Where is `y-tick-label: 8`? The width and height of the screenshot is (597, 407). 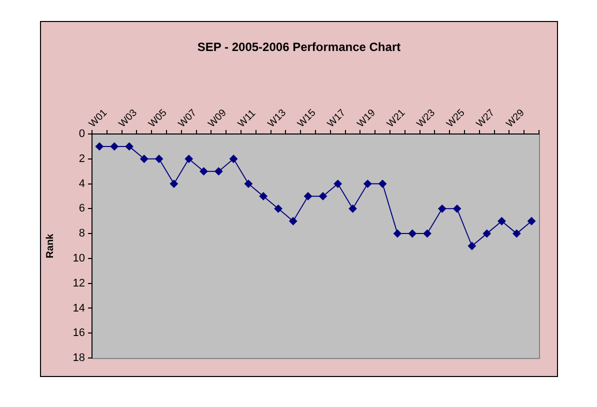
y-tick-label: 8 is located at coordinates (81, 234).